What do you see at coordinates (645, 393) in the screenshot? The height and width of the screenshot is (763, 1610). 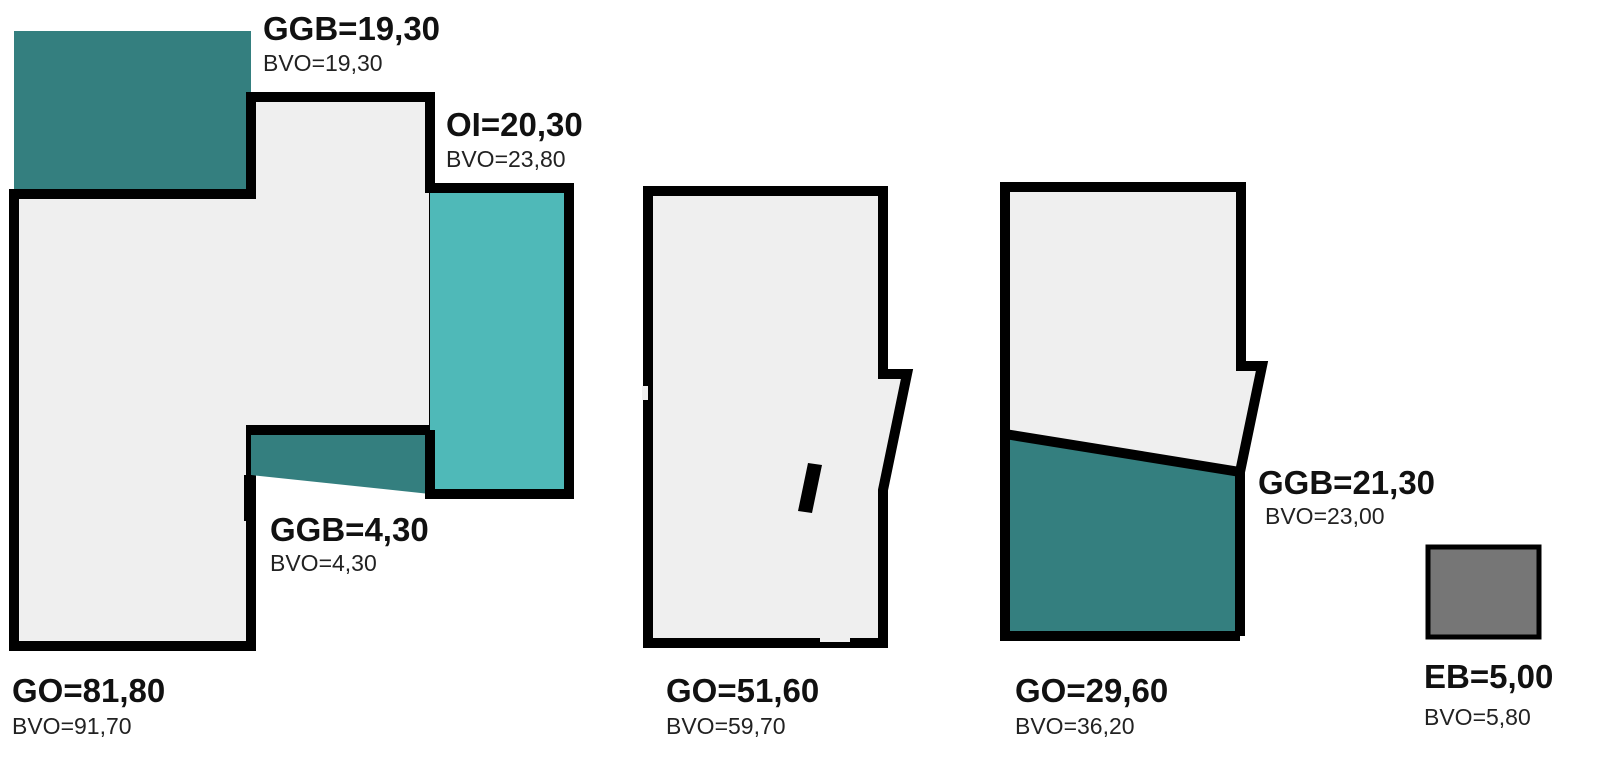 I see `wall-gap-left` at bounding box center [645, 393].